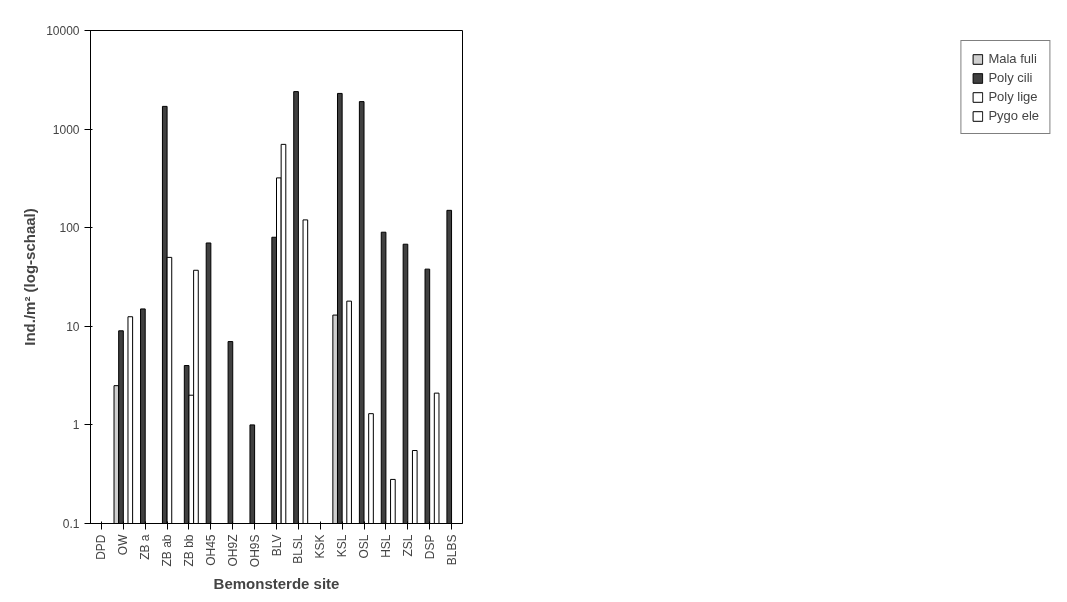 The height and width of the screenshot is (602, 1067). Describe the element at coordinates (210, 550) in the screenshot. I see `x-tick-label: OH45` at that location.